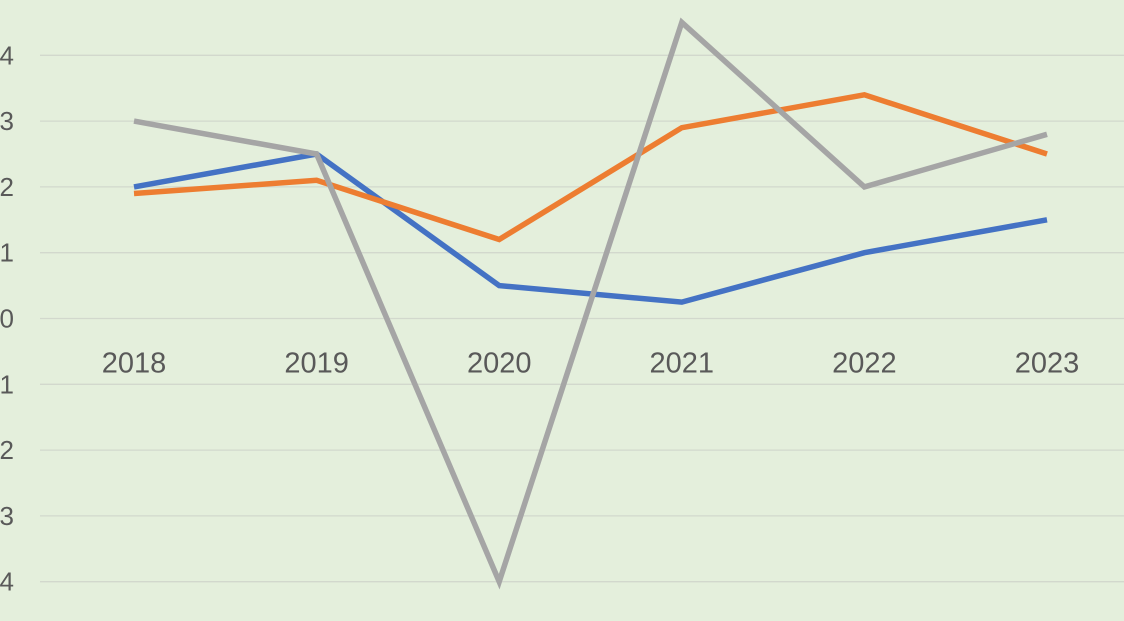 The height and width of the screenshot is (621, 1124). Describe the element at coordinates (864, 364) in the screenshot. I see `x-tick-label: 2022` at that location.